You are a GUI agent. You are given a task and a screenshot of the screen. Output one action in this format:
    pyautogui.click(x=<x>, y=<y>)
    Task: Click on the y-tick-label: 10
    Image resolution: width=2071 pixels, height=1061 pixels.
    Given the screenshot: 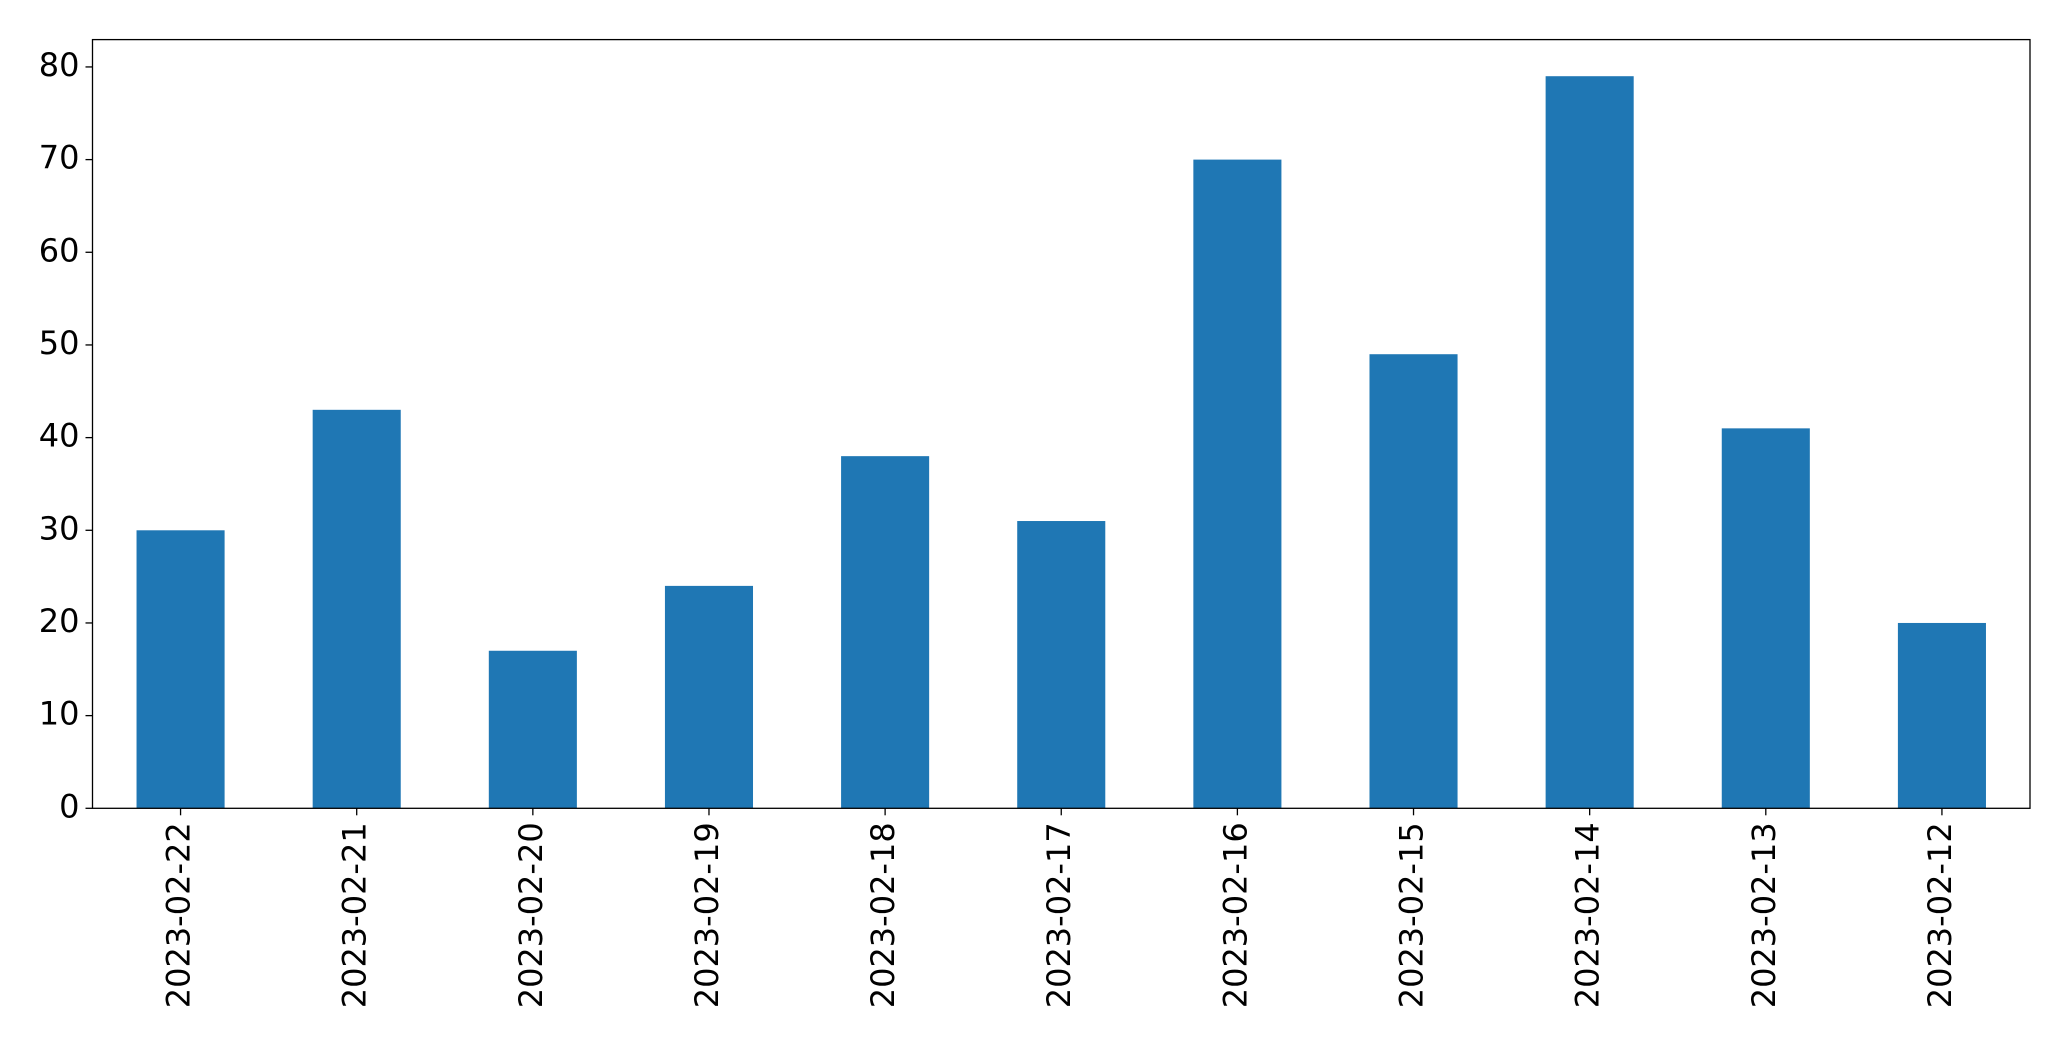 What is the action you would take?
    pyautogui.click(x=59, y=714)
    